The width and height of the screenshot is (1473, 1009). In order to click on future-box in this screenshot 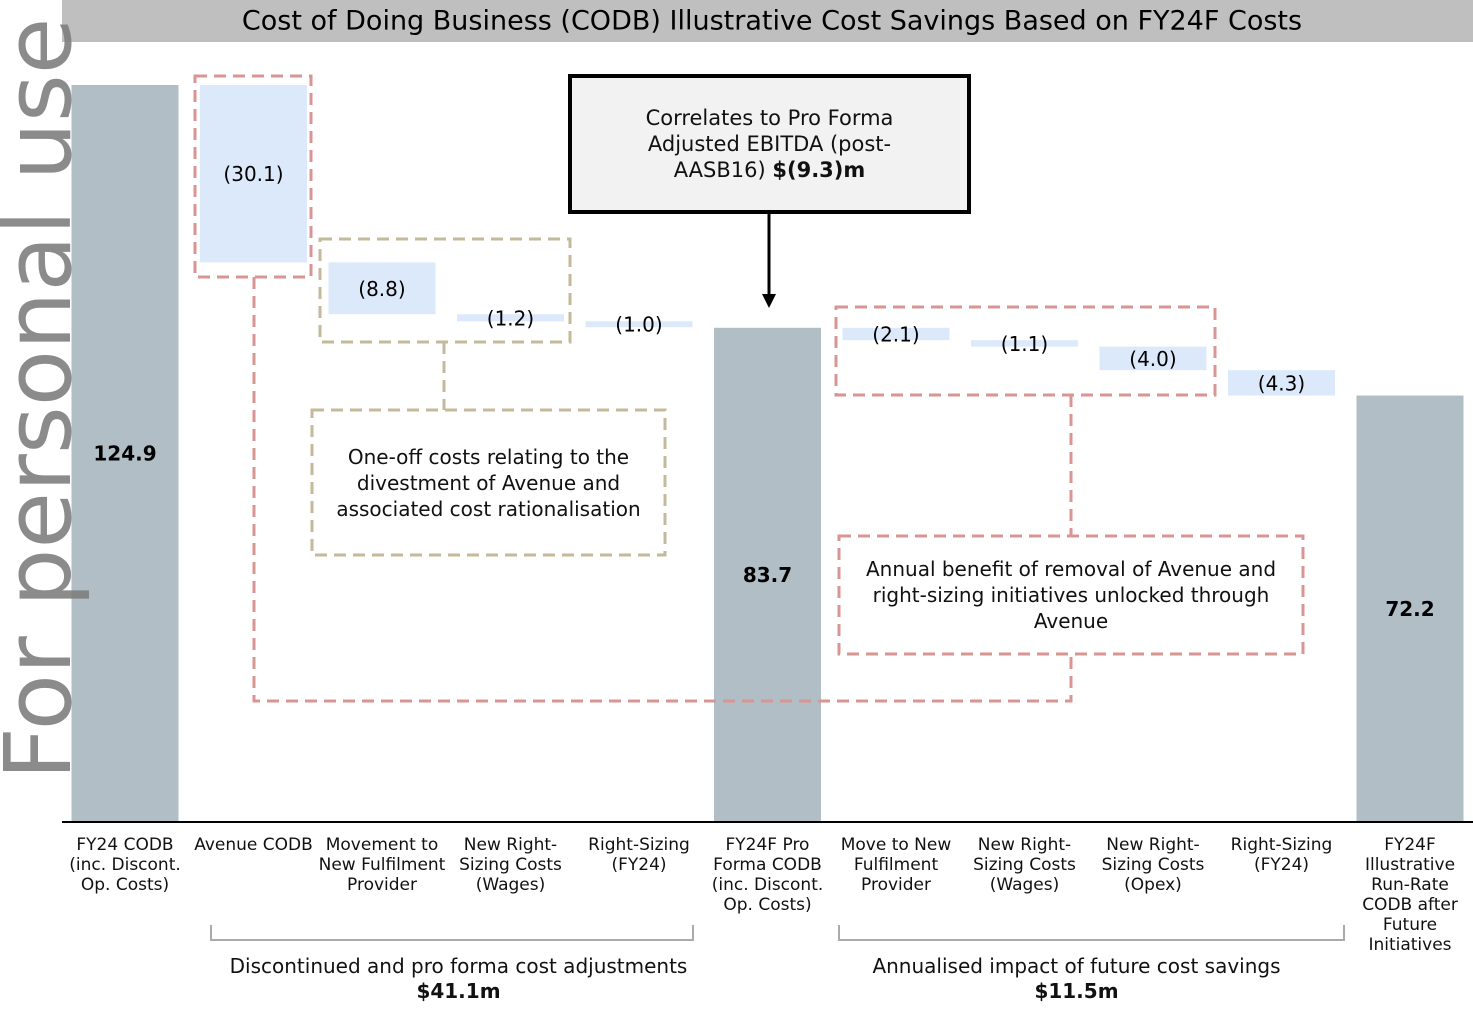, I will do `click(1025, 351)`.